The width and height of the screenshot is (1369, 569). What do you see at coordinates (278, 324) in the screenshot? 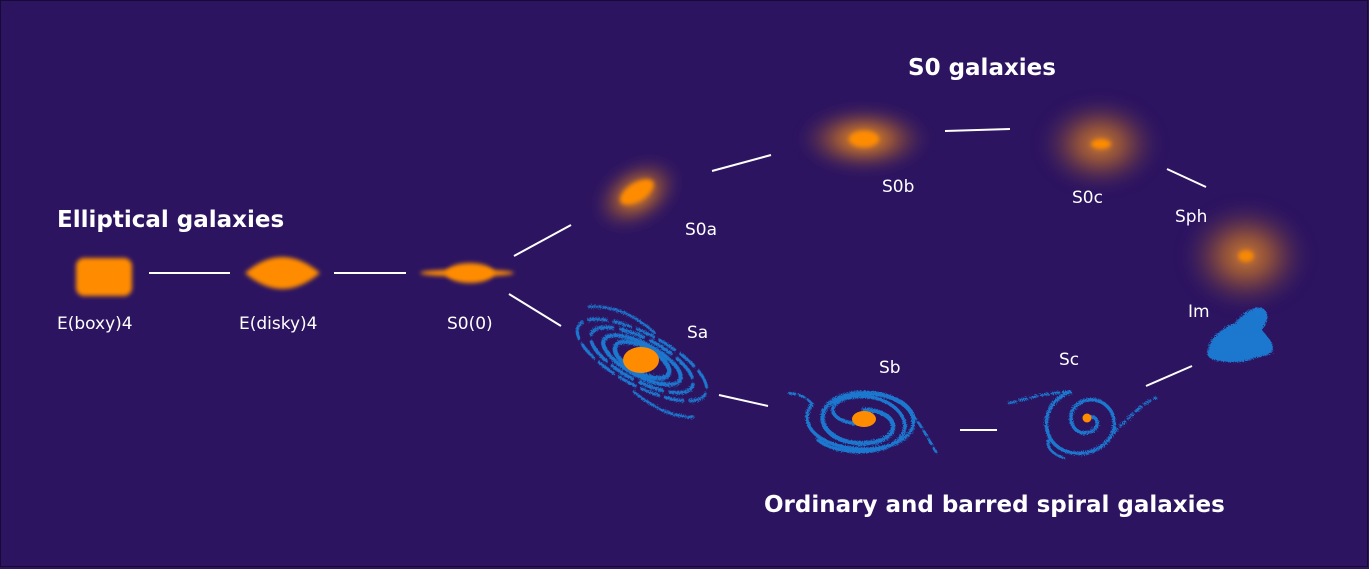
I see `label-e-disky: E(disky)4` at bounding box center [278, 324].